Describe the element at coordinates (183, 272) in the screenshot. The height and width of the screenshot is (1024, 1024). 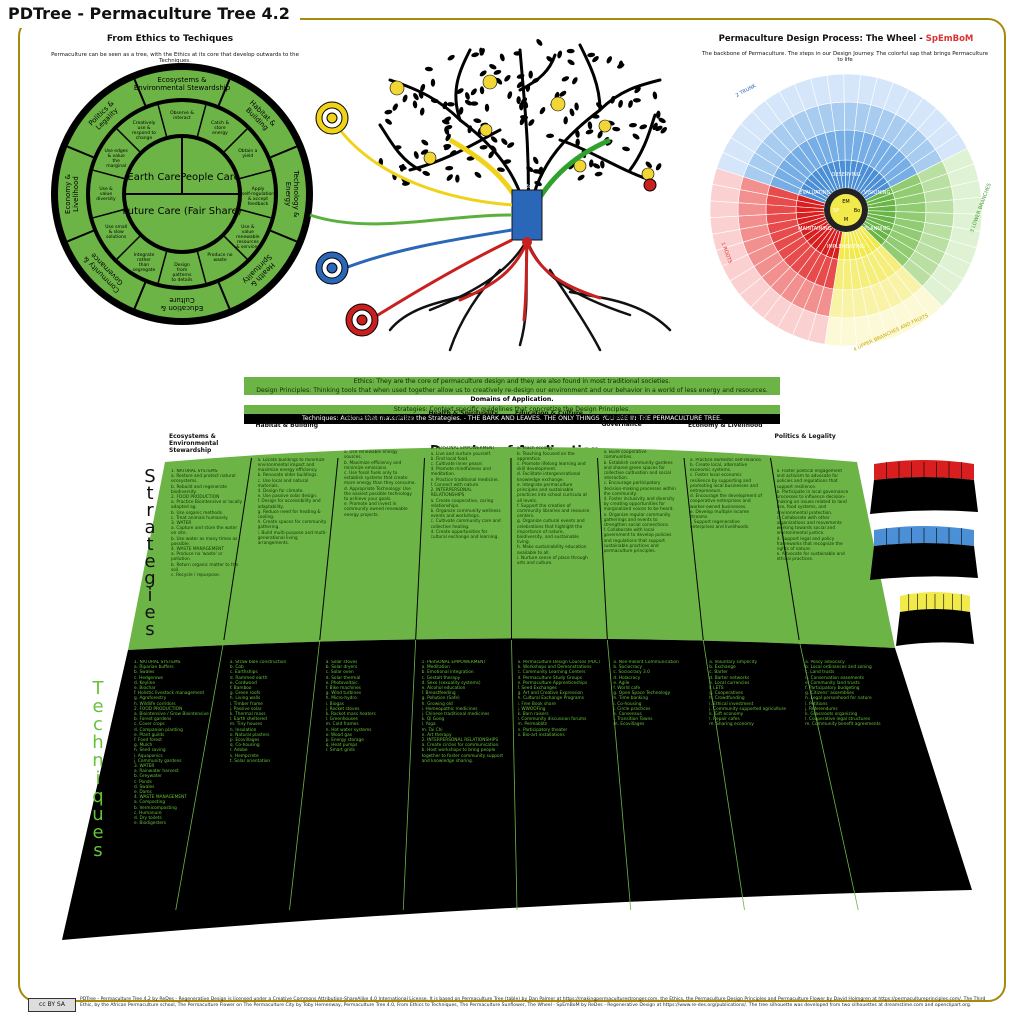
I see `ethics-principle-label: Design from patterns to details` at that location.